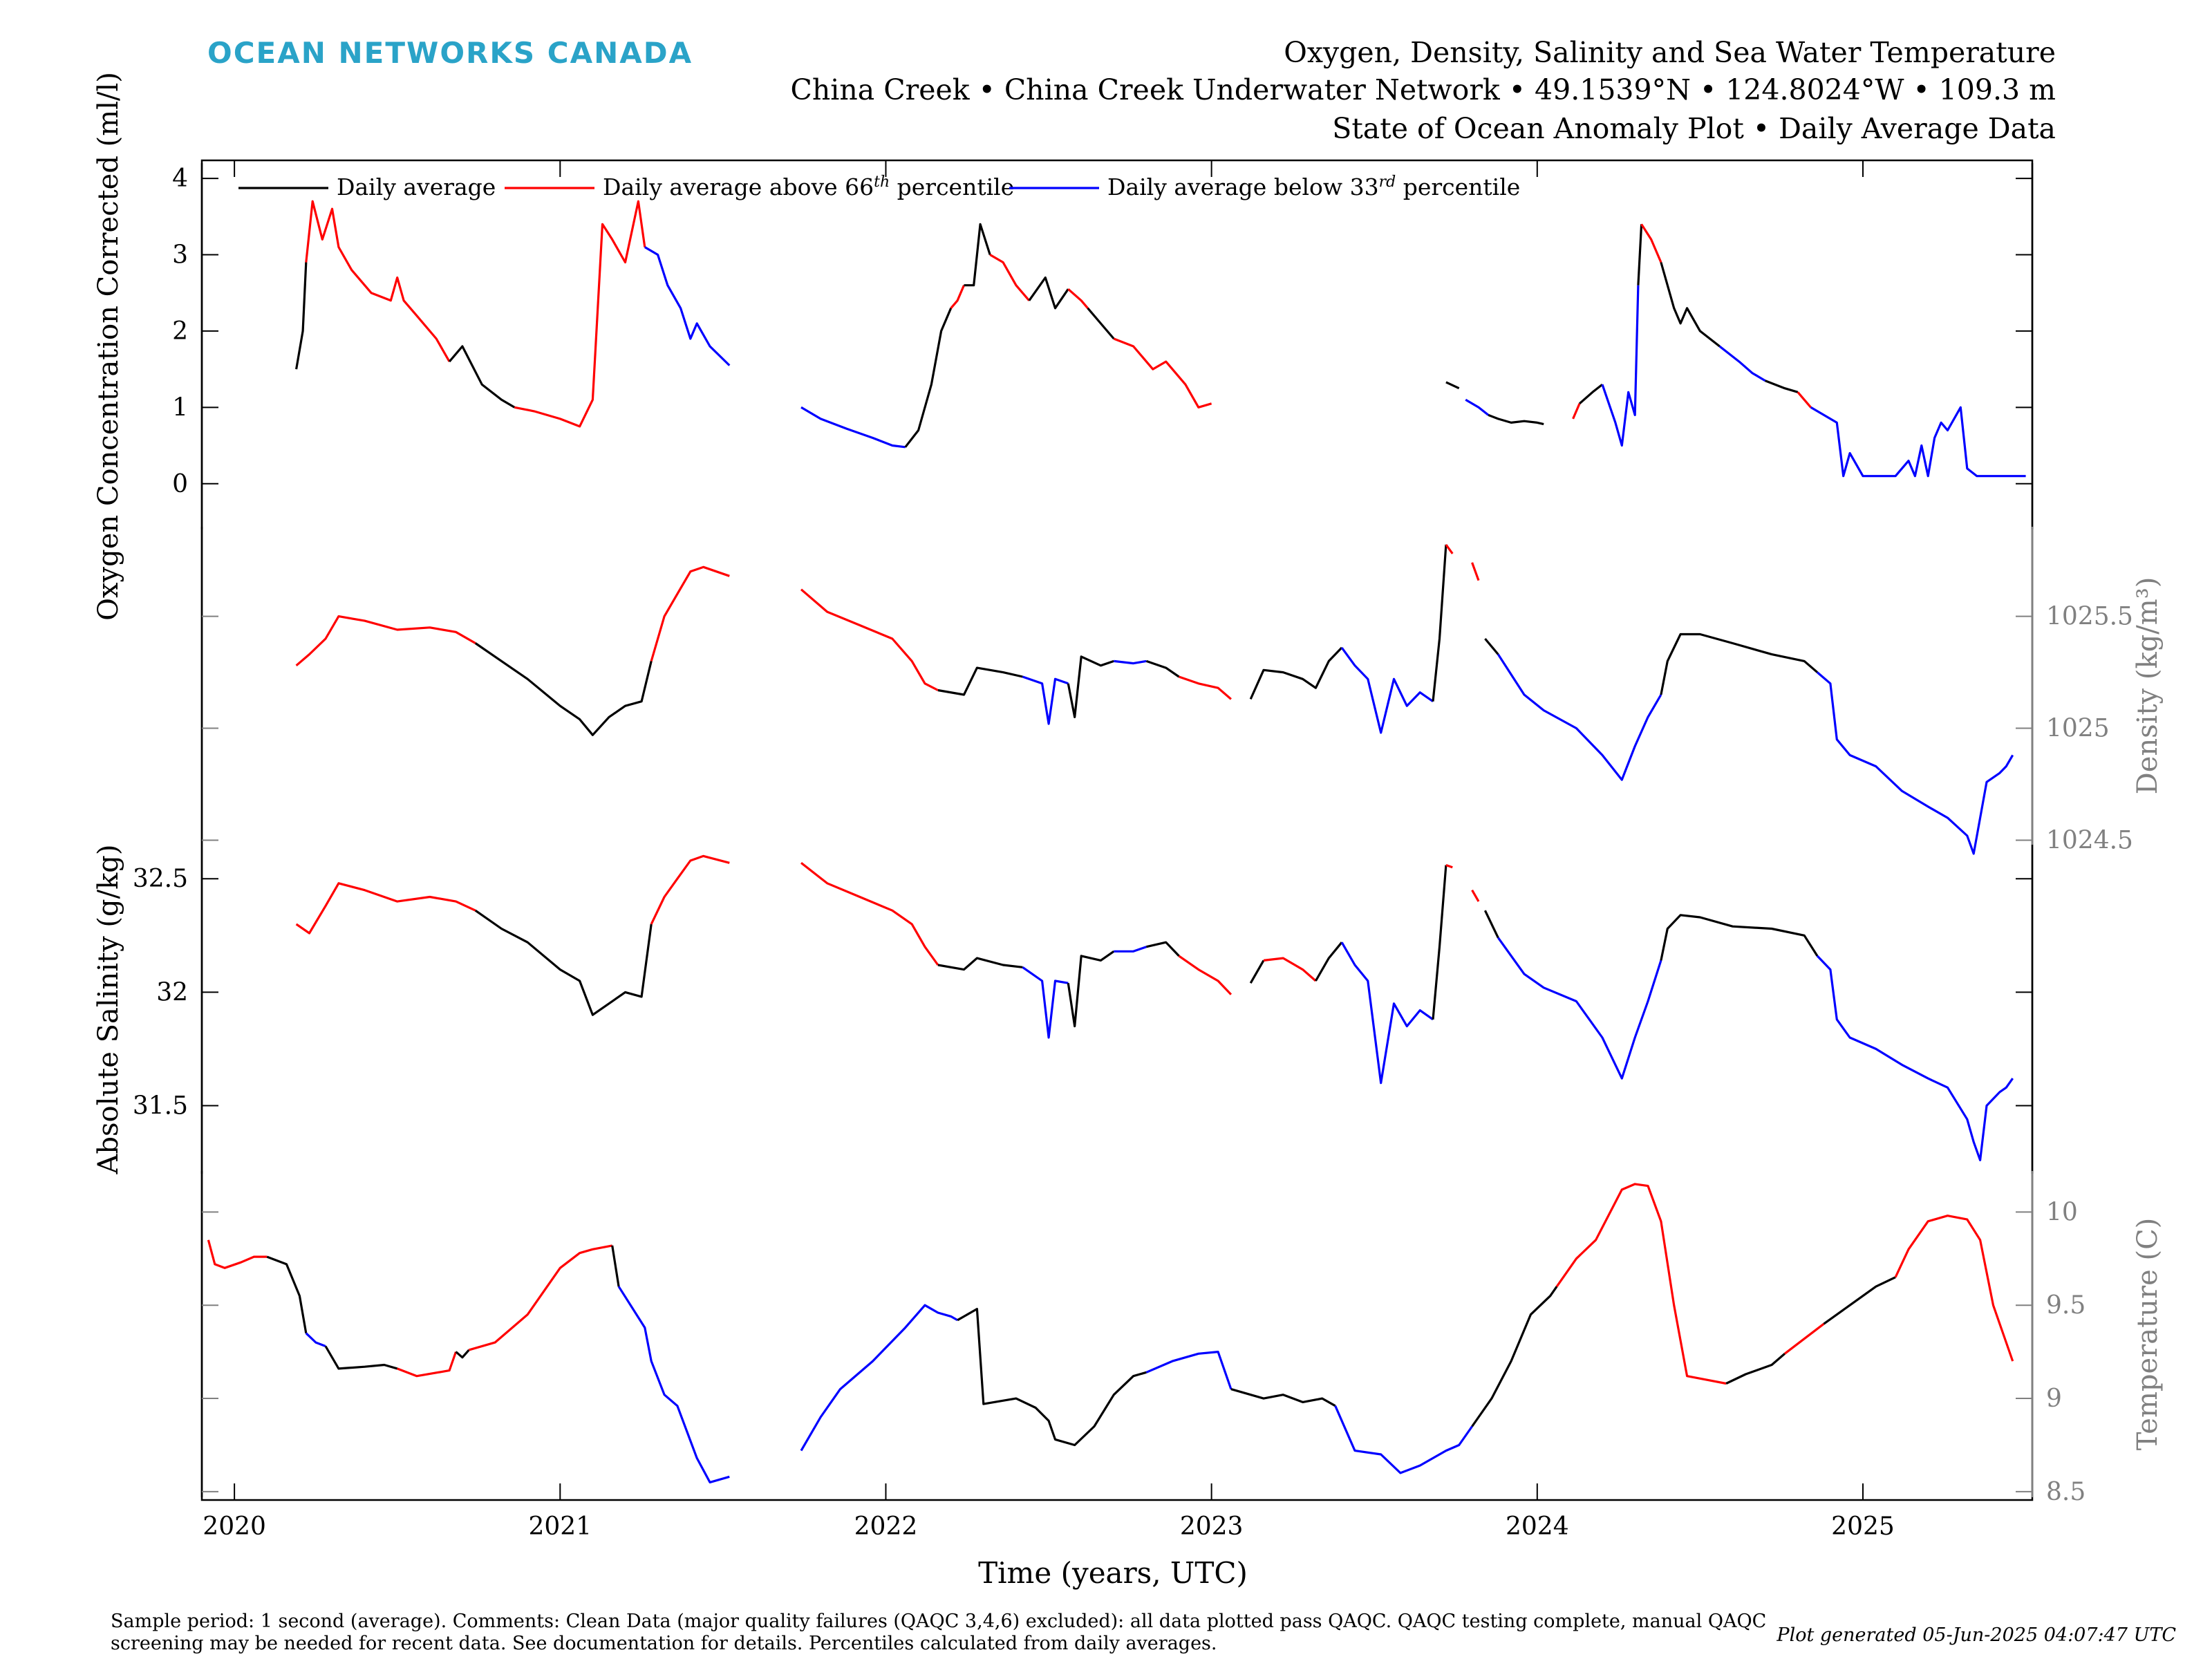 Image resolution: width=2212 pixels, height=1659 pixels. What do you see at coordinates (2078, 729) in the screenshot?
I see `y-tick-label: 1025` at bounding box center [2078, 729].